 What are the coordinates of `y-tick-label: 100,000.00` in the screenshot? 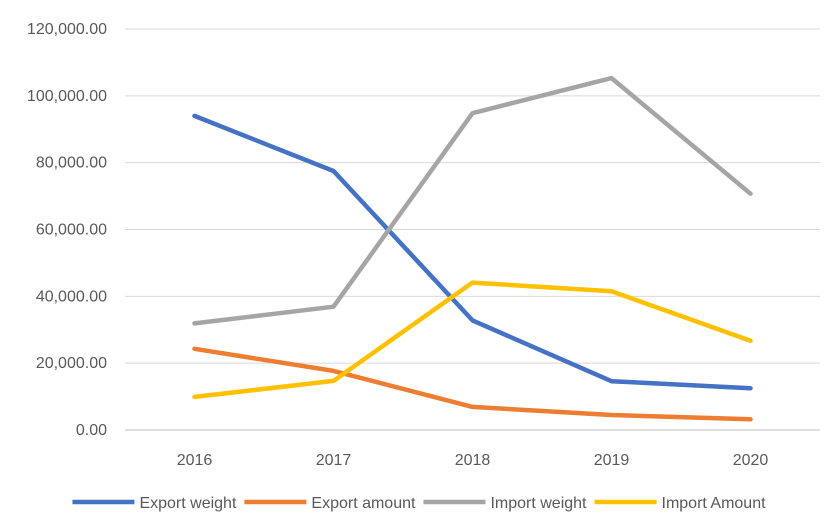 It's located at (67, 96).